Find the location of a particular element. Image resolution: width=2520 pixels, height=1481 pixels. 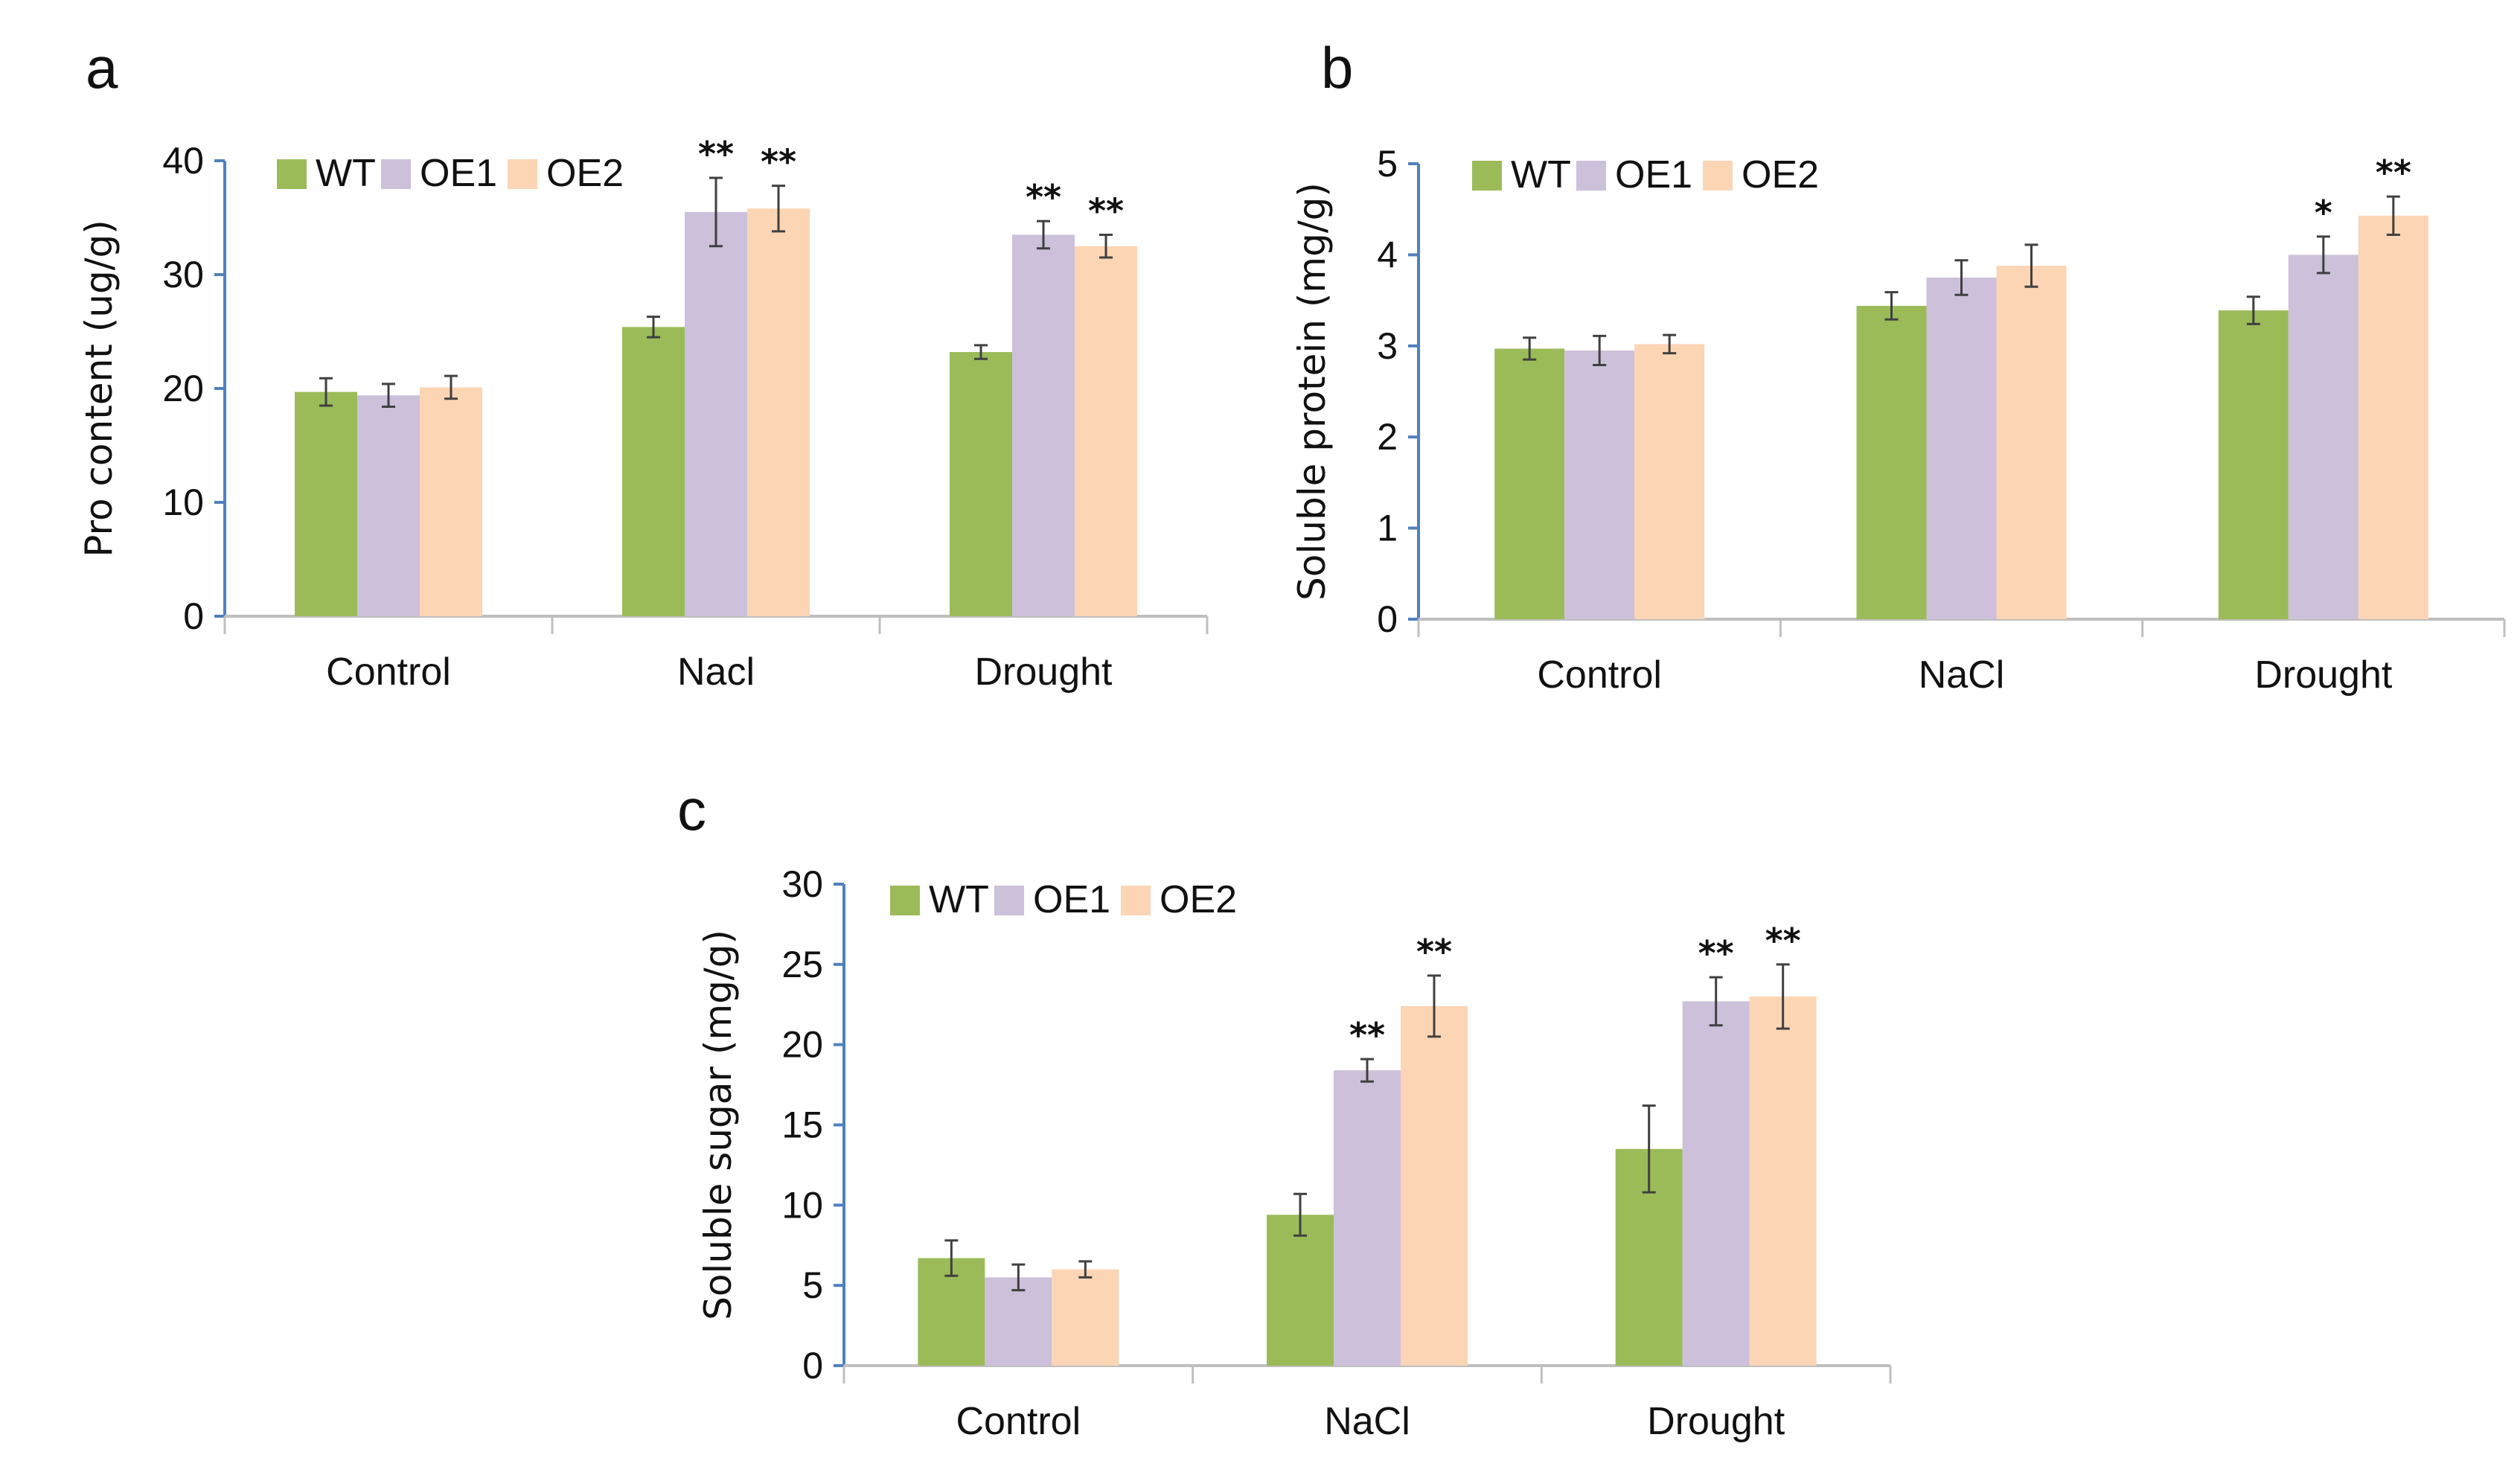

panel-label: c is located at coordinates (691, 810).